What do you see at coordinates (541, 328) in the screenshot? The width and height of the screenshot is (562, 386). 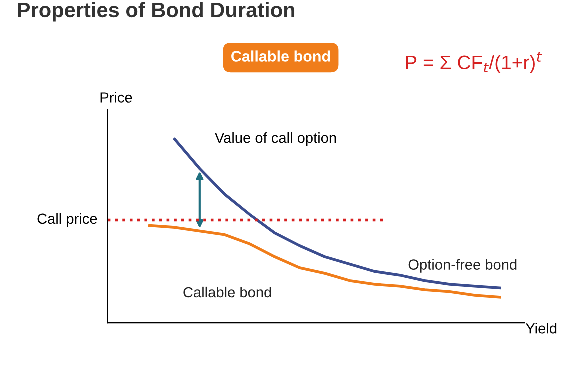 I see `x-axis-title: Yield` at bounding box center [541, 328].